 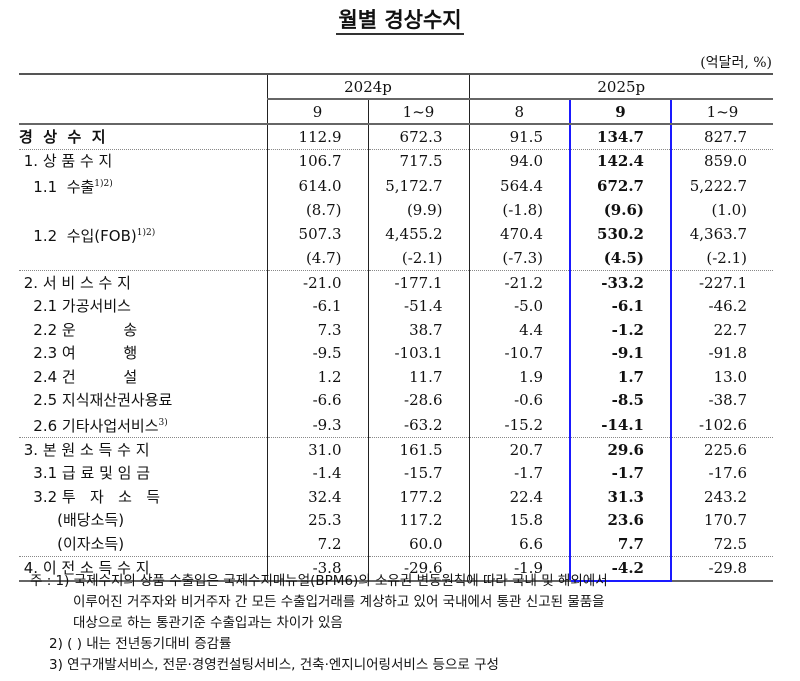 I want to click on value-cell-highlighted: -14.1, so click(x=620, y=425).